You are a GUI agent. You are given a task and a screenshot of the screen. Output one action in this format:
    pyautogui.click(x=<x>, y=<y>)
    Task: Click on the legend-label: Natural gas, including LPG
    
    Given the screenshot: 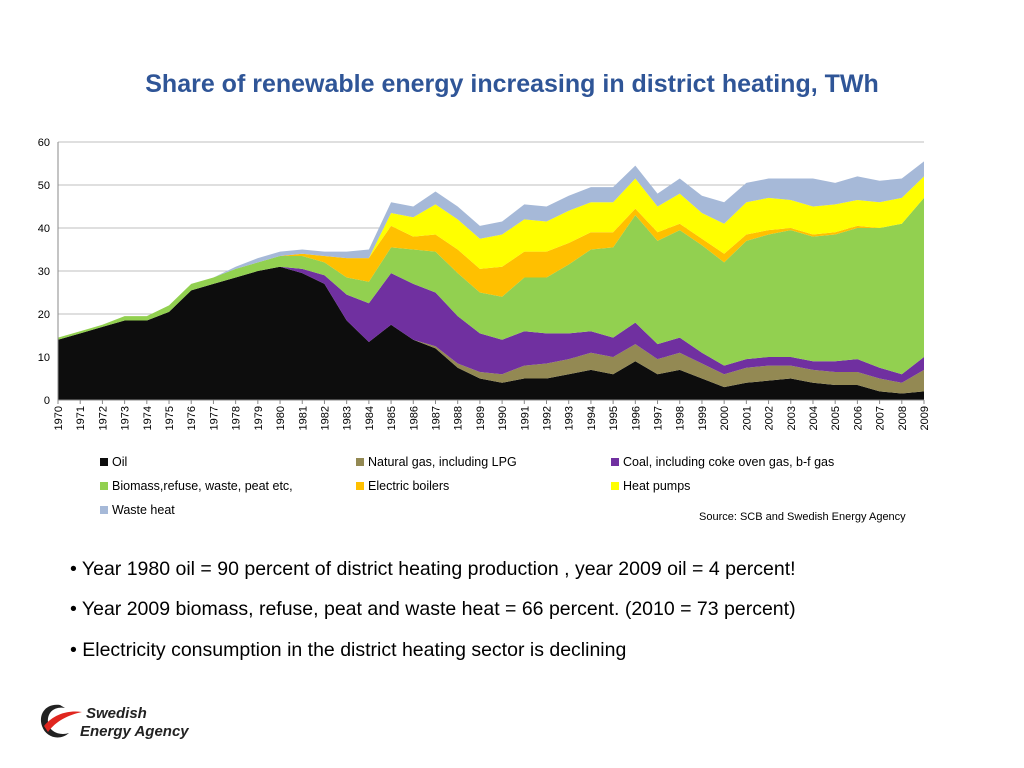 What is the action you would take?
    pyautogui.click(x=442, y=462)
    